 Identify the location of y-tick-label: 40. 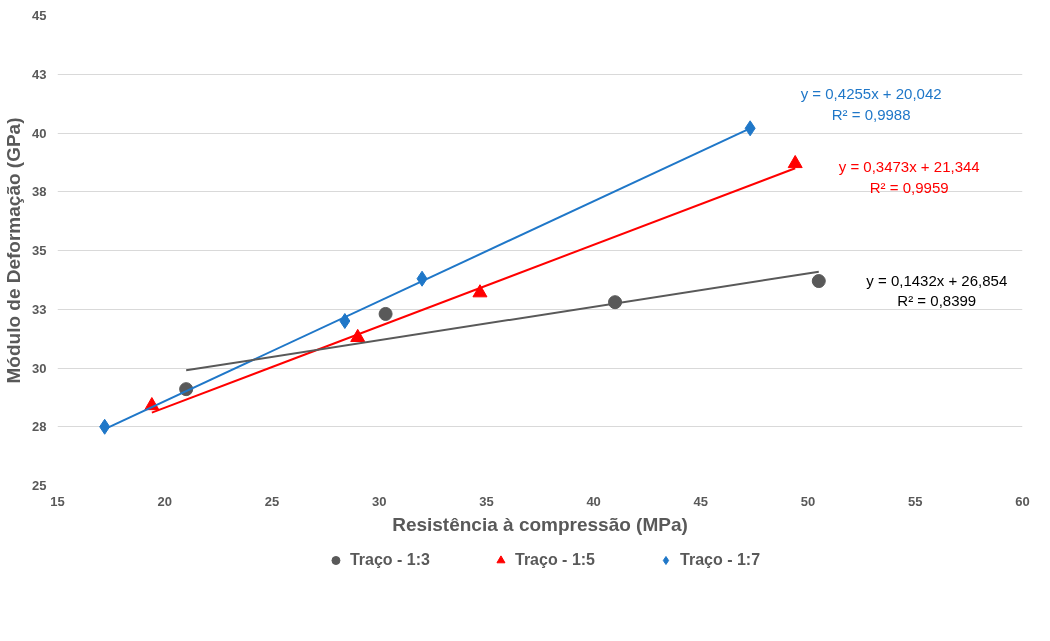
(39, 133).